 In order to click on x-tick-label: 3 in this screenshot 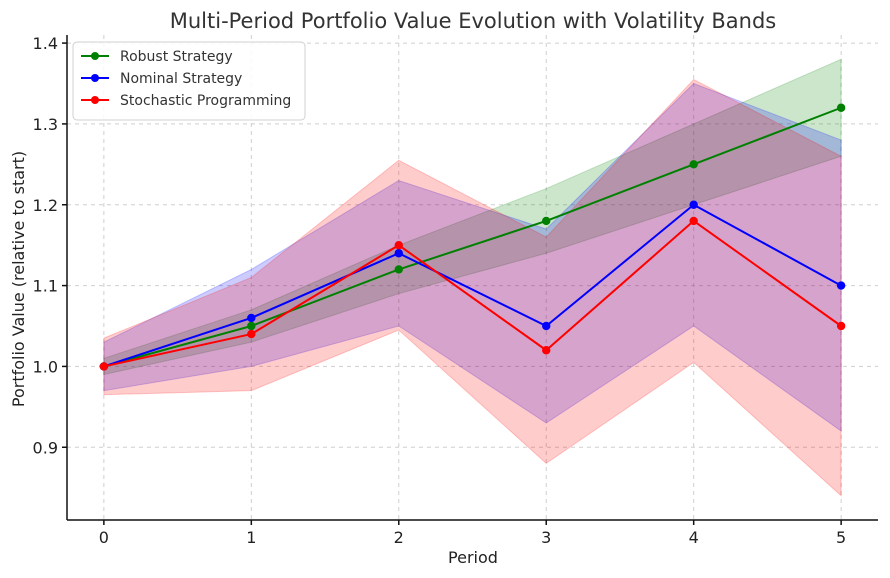, I will do `click(546, 537)`.